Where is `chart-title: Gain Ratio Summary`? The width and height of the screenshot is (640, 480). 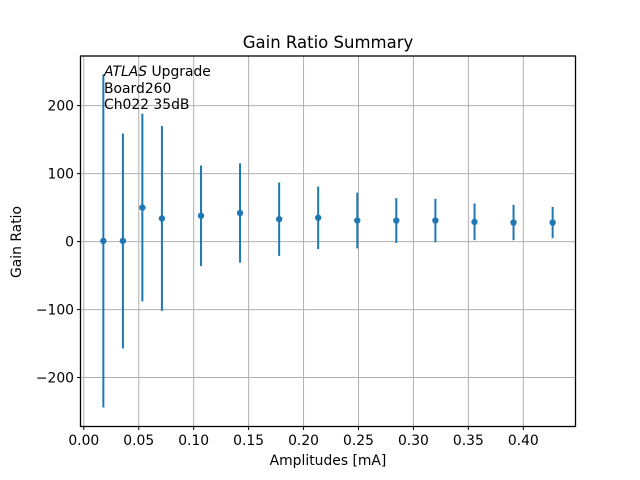
chart-title: Gain Ratio Summary is located at coordinates (328, 42).